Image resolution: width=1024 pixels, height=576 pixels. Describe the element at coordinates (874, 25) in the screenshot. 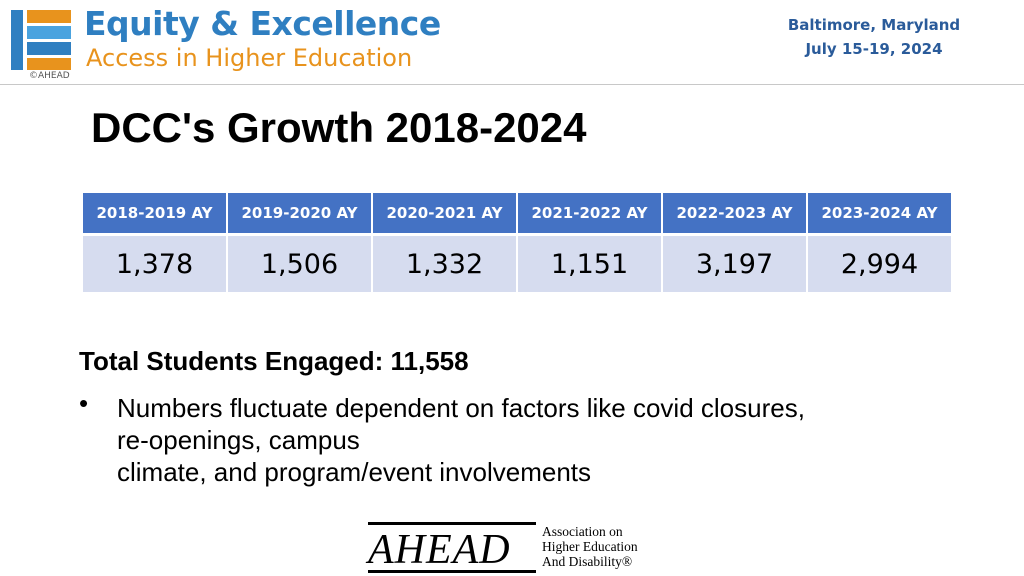

I see `event-location: Baltimore, Maryland` at that location.